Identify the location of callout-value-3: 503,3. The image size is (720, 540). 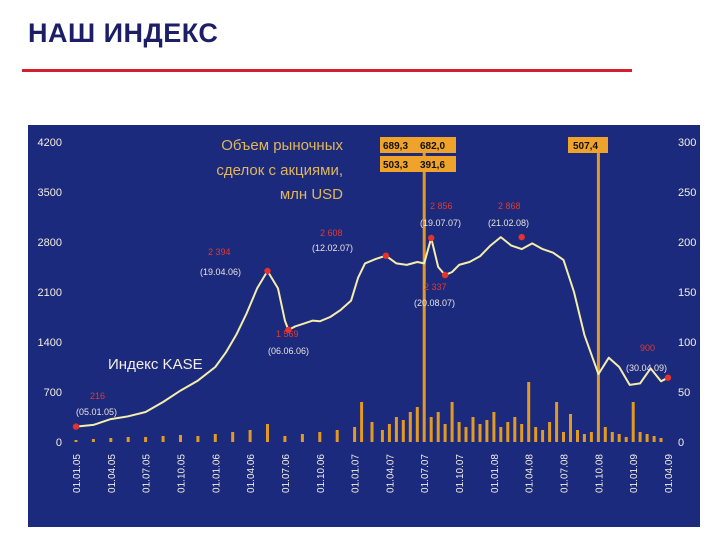
(395, 165).